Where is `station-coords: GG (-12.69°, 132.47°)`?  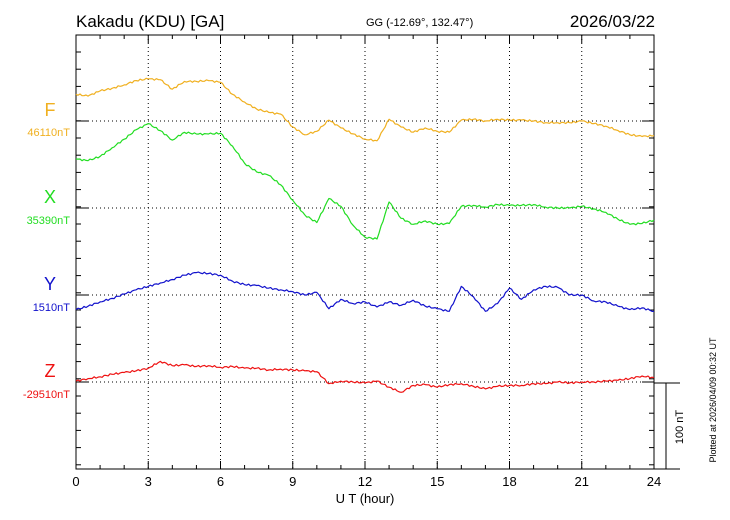 station-coords: GG (-12.69°, 132.47°) is located at coordinates (419, 23).